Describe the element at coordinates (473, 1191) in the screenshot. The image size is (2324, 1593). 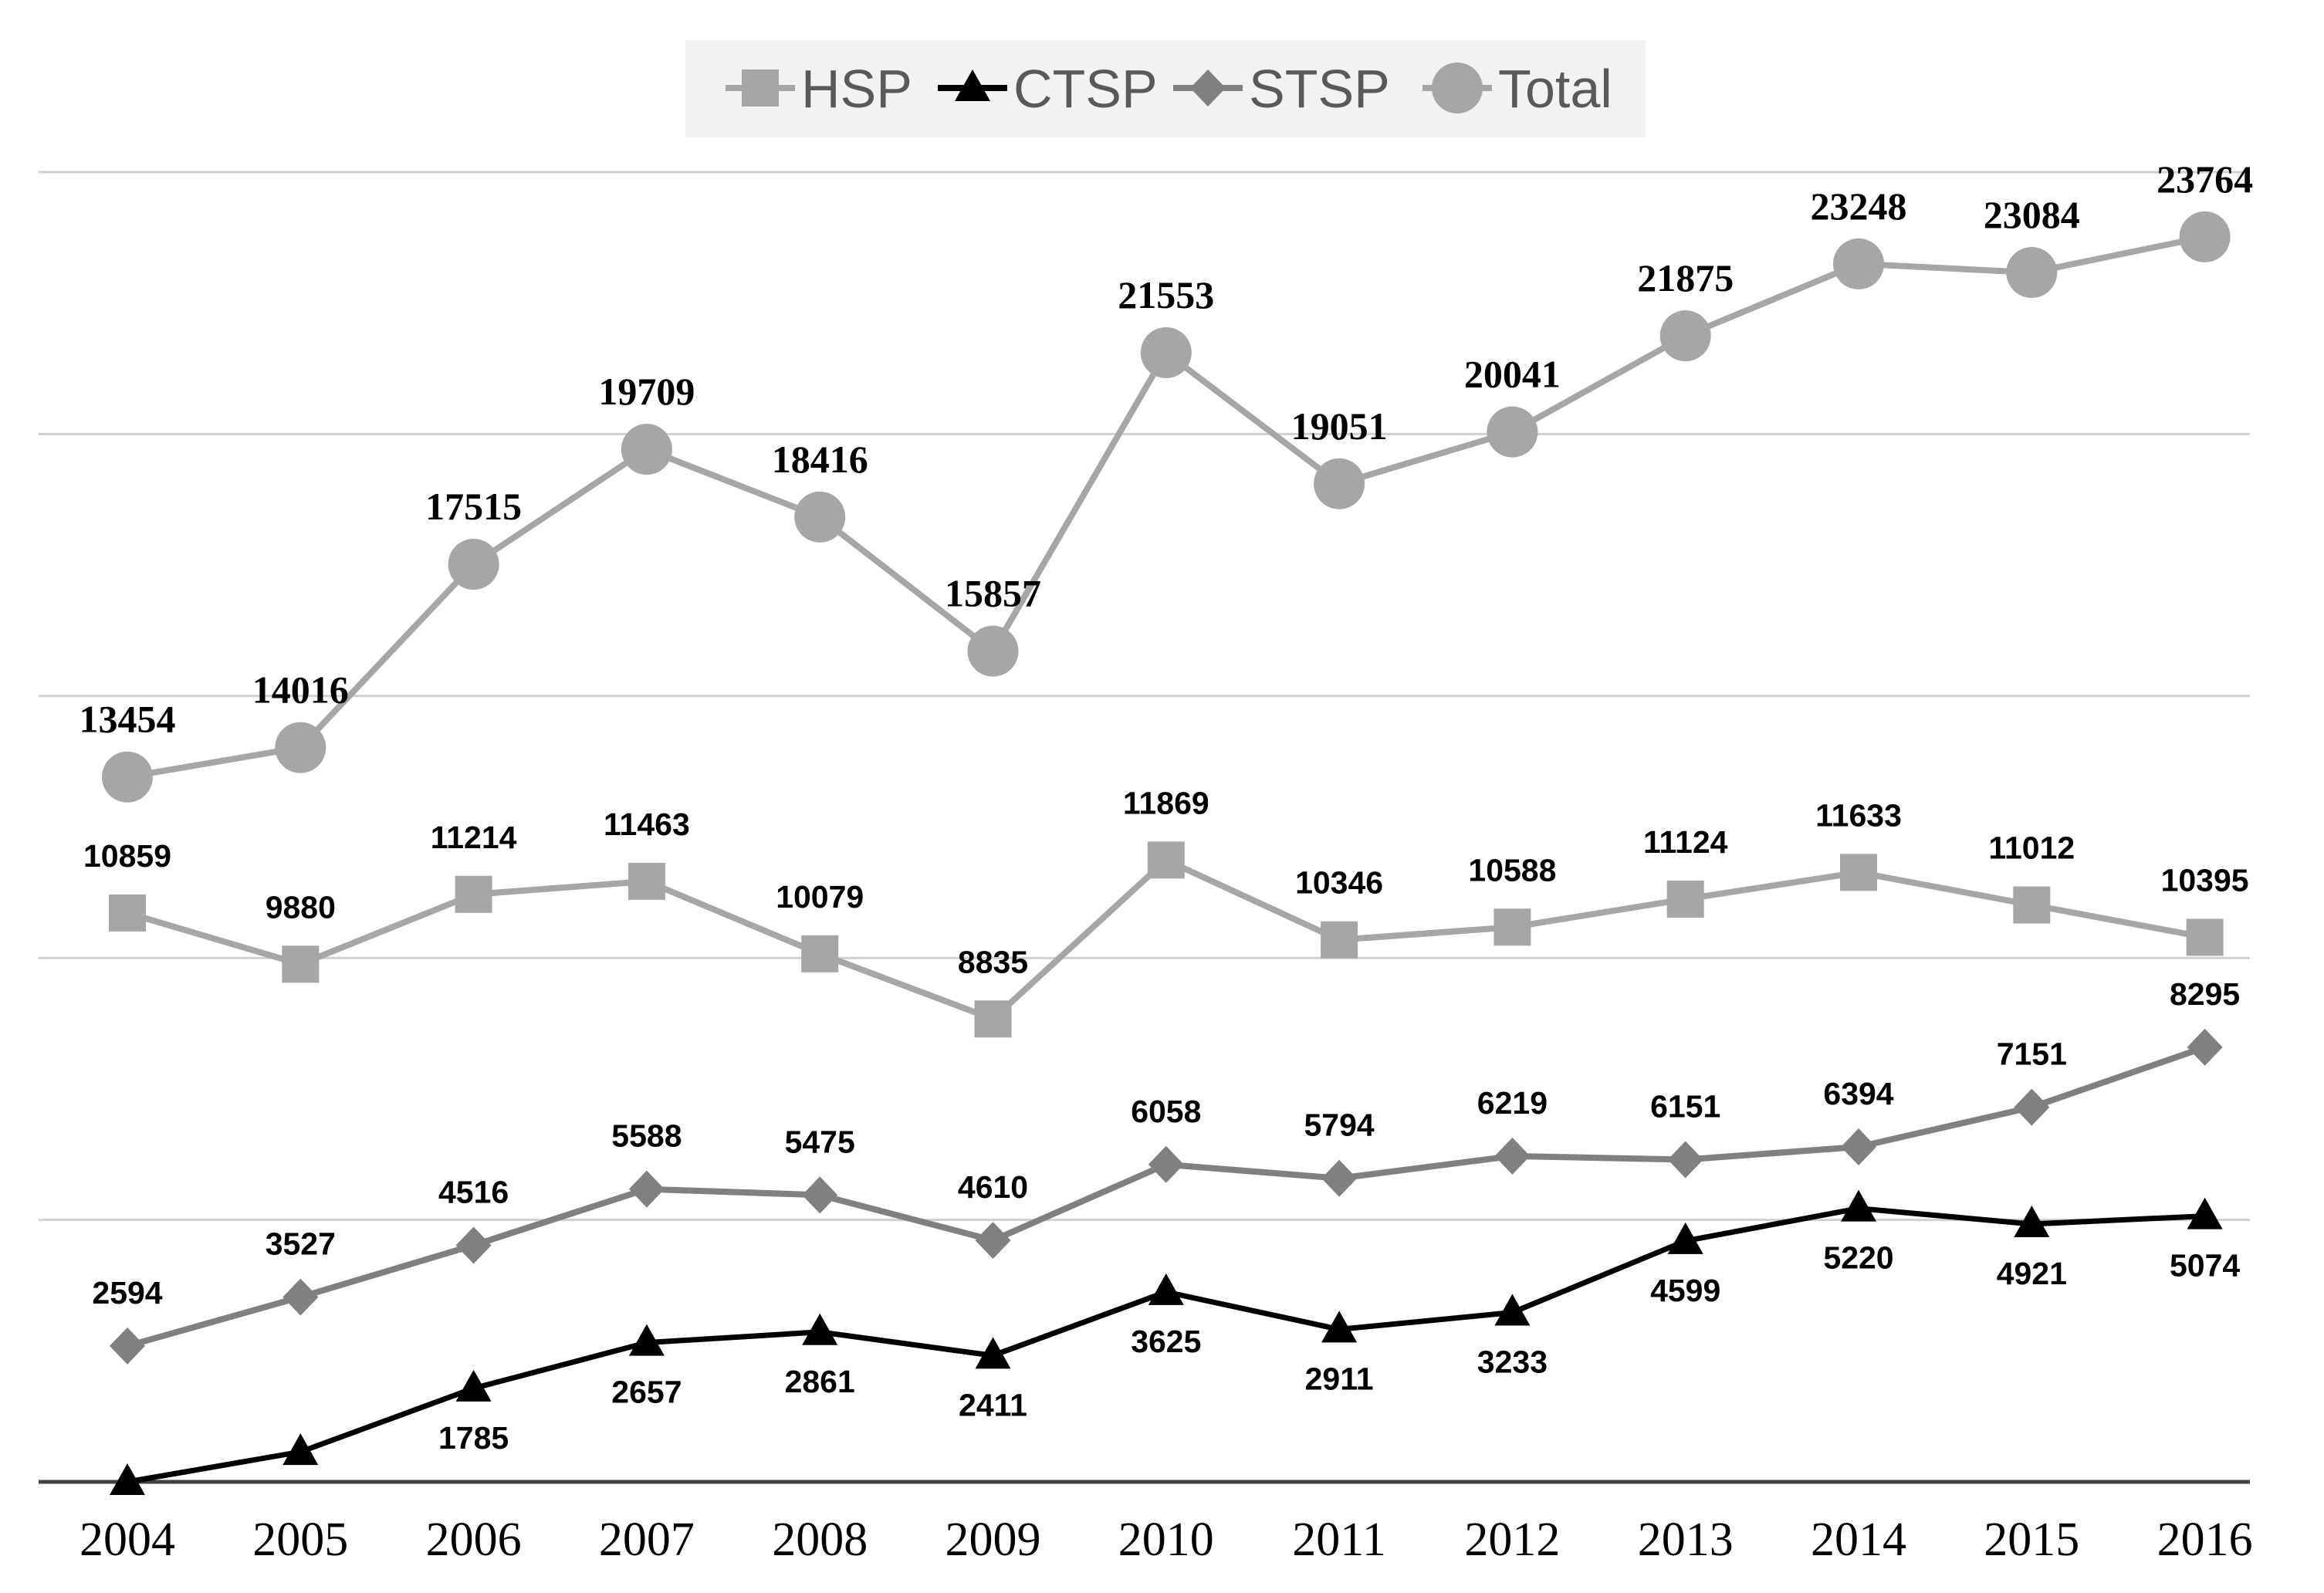
I see `stsp-label-2006: 4516` at that location.